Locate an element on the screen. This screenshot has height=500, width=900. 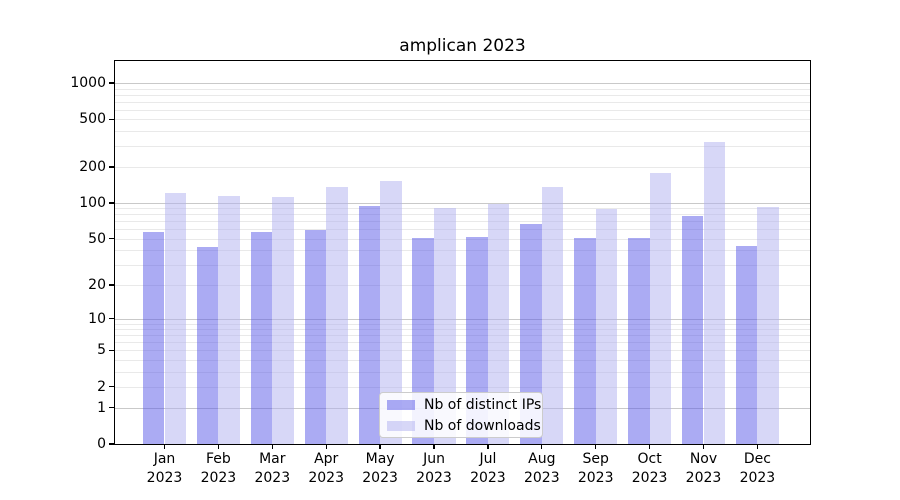
bar-downloads-jan is located at coordinates (175, 318).